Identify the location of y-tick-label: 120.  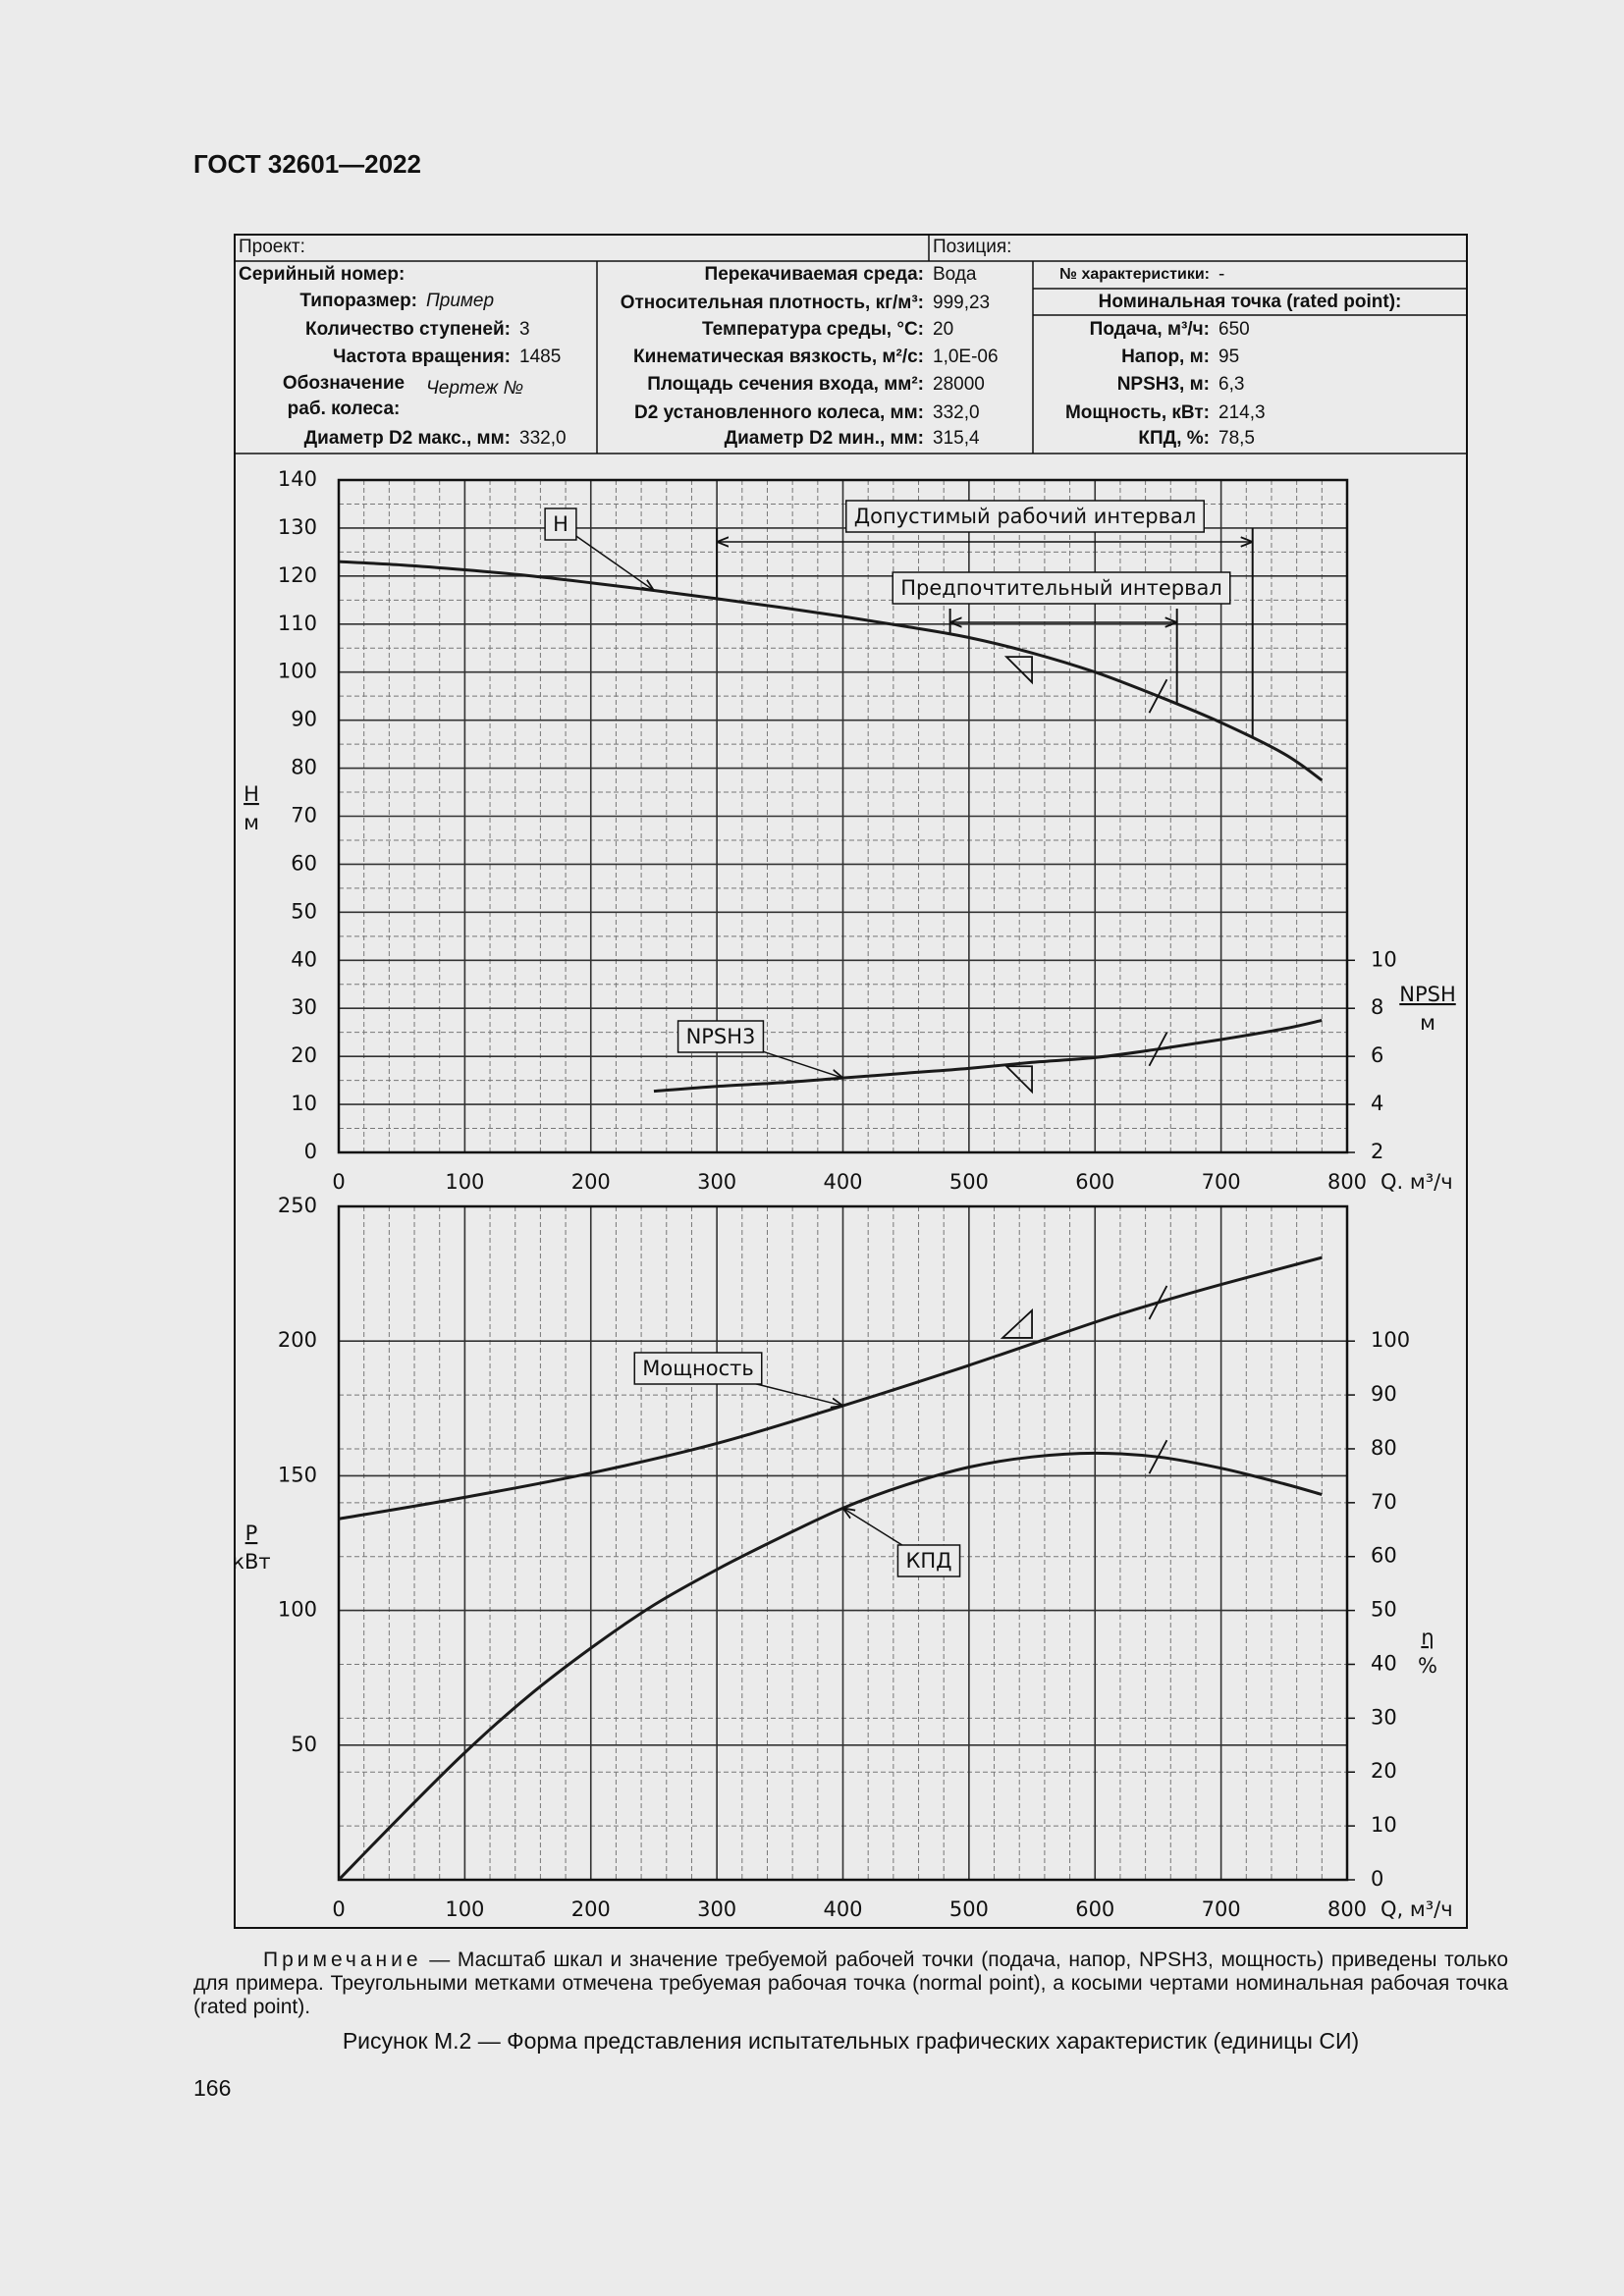
(297, 575).